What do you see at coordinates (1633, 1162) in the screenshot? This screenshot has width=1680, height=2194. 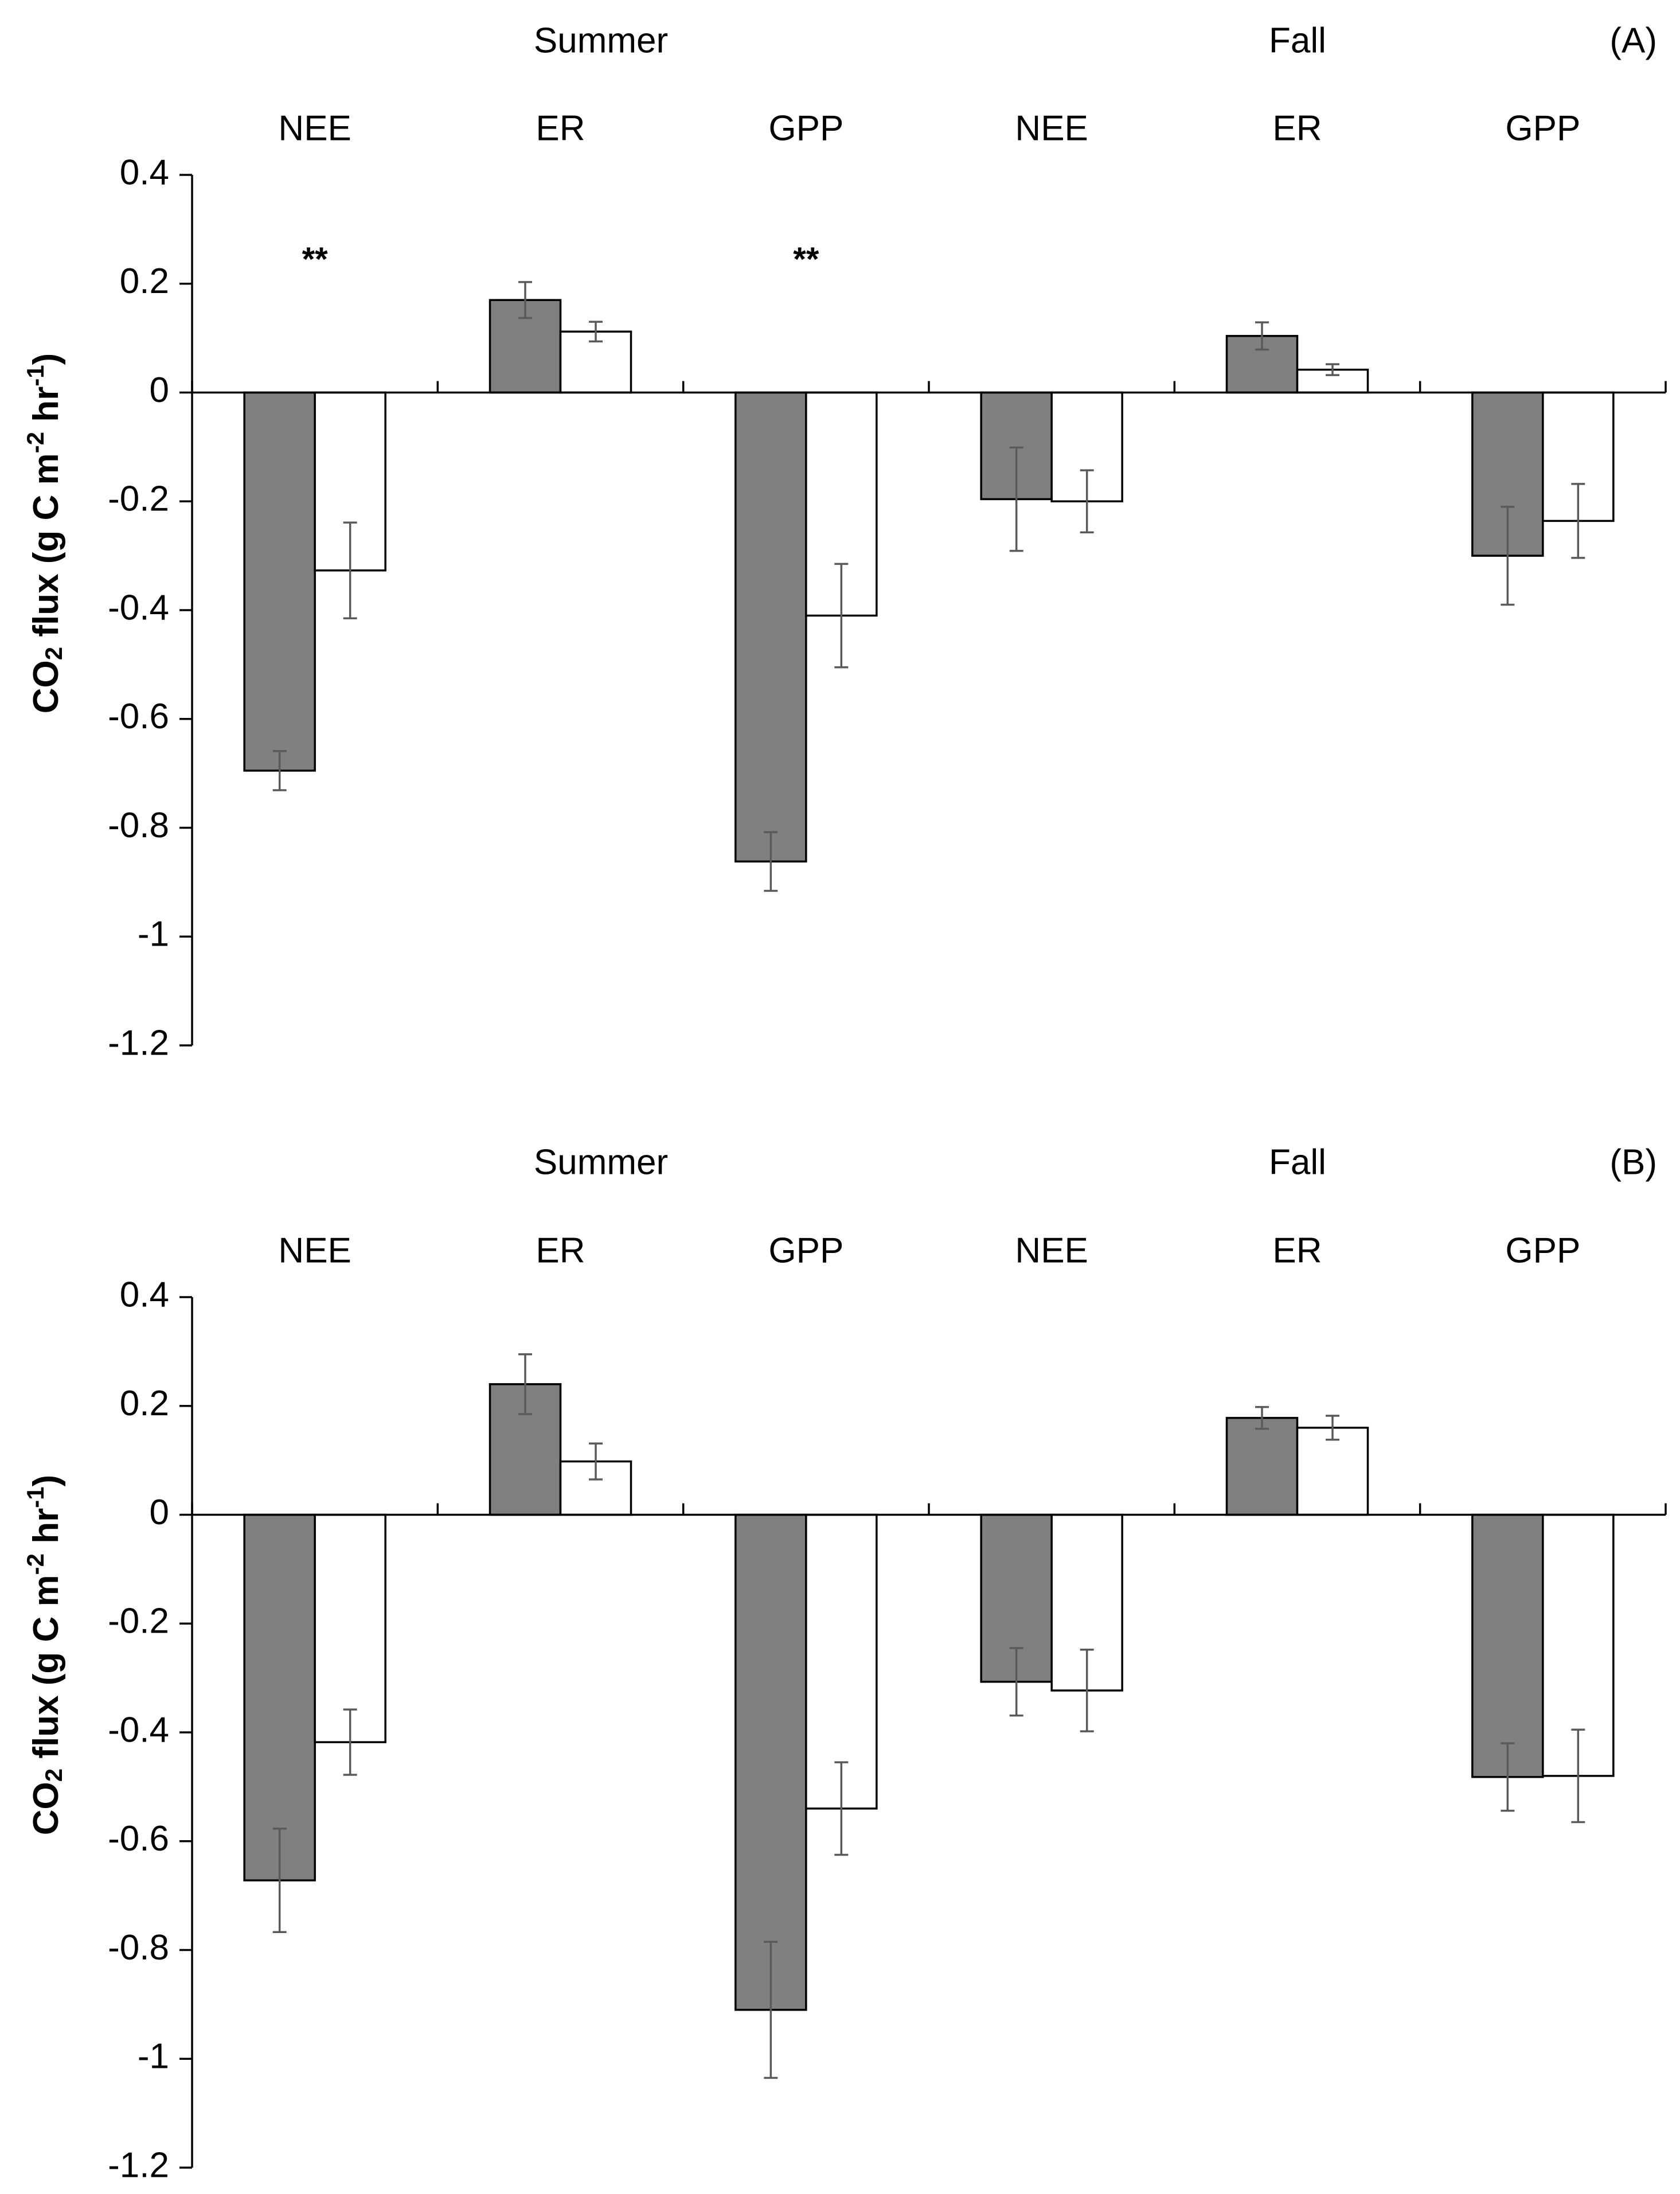 I see `panel-label: (B)` at bounding box center [1633, 1162].